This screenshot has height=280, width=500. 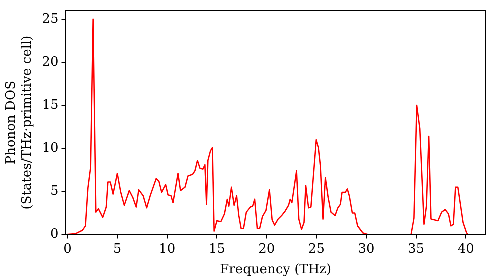 What do you see at coordinates (50, 19) in the screenshot?
I see `y-tick-label: 25` at bounding box center [50, 19].